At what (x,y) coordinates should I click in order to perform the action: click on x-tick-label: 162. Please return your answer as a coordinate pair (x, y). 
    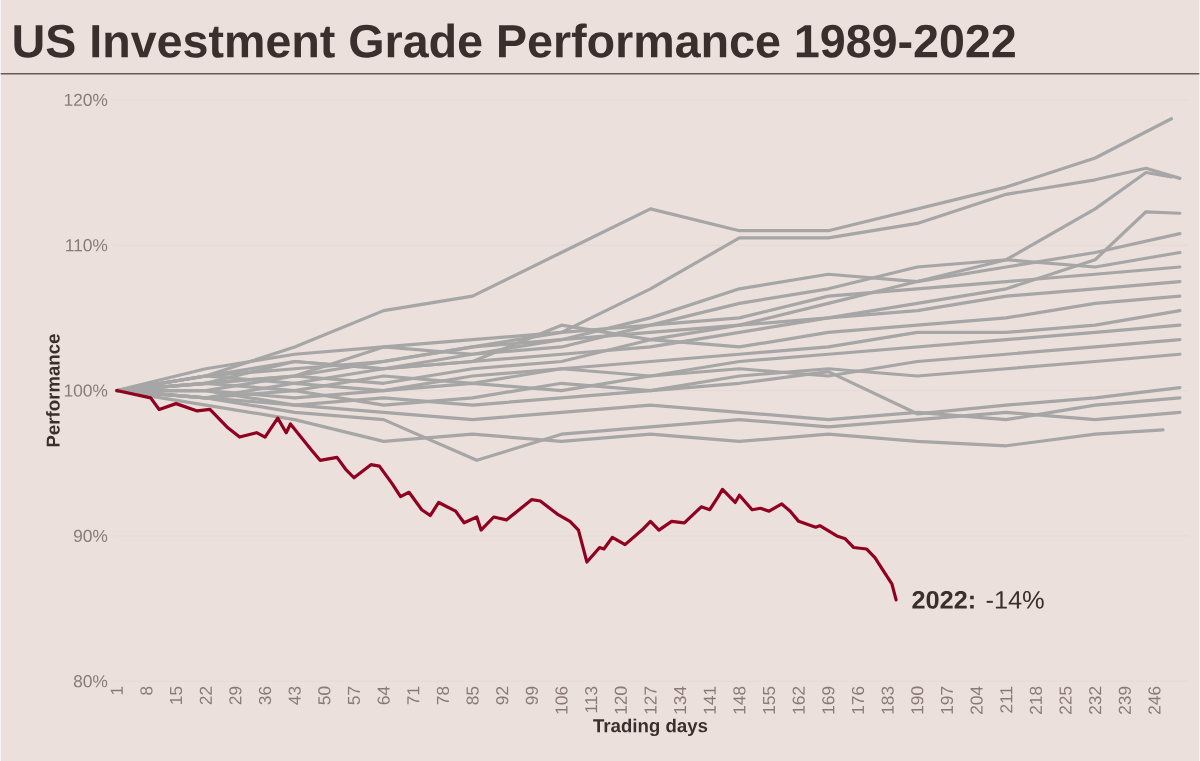
    Looking at the image, I should click on (798, 700).